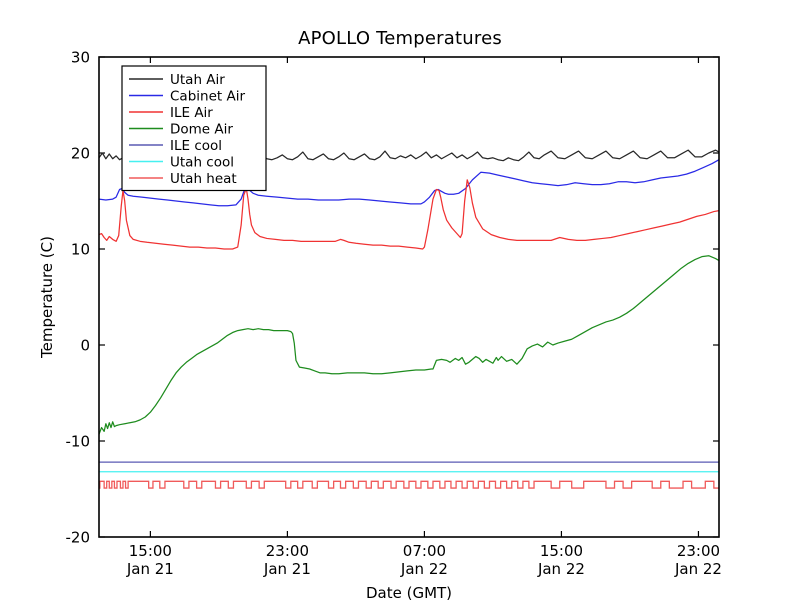 Image resolution: width=800 pixels, height=600 pixels. I want to click on legend-label: Utah heat, so click(203, 179).